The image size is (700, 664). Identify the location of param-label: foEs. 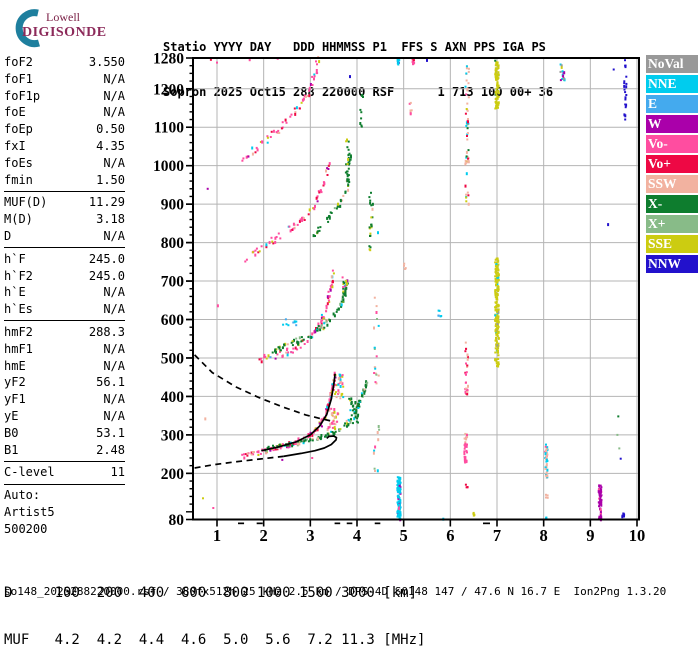
(18, 162).